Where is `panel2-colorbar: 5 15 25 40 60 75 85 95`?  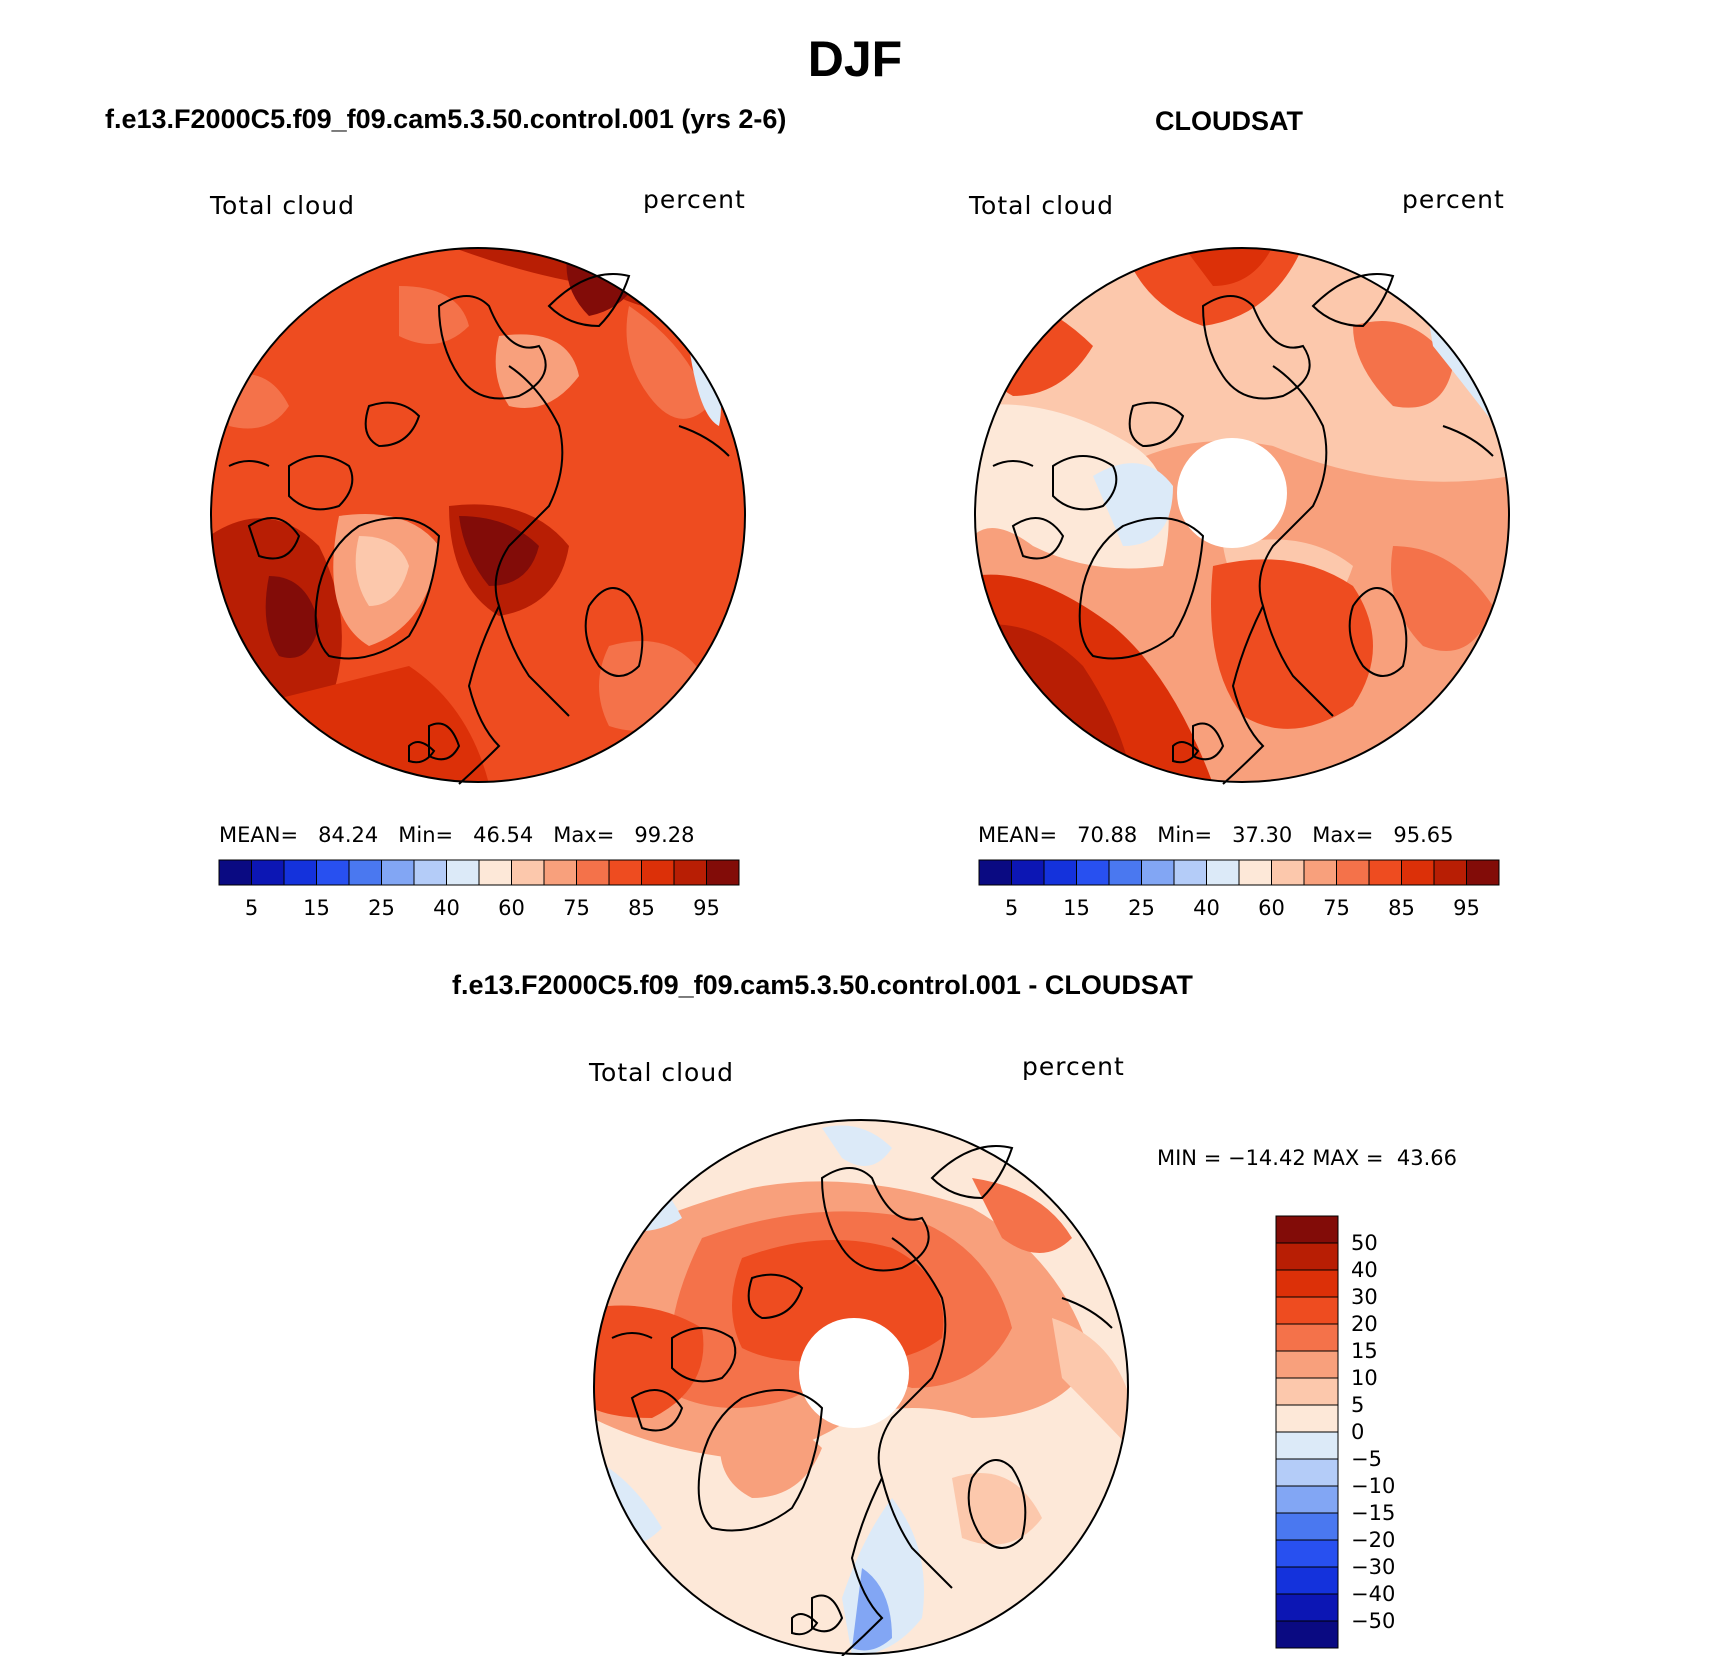 panel2-colorbar: 5 15 25 40 60 75 85 95 is located at coordinates (1239, 889).